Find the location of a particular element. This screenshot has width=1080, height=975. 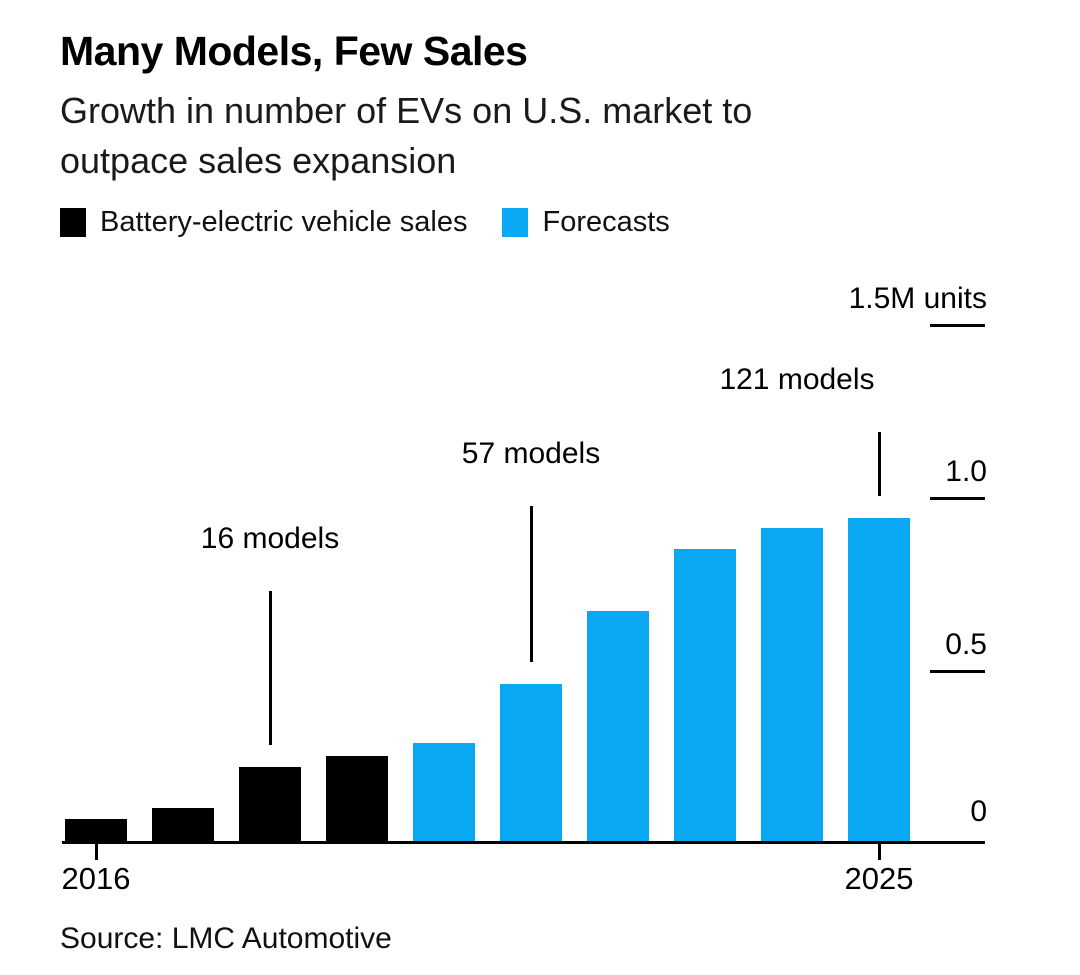

annotation-label-2021: 57 models is located at coordinates (531, 453).